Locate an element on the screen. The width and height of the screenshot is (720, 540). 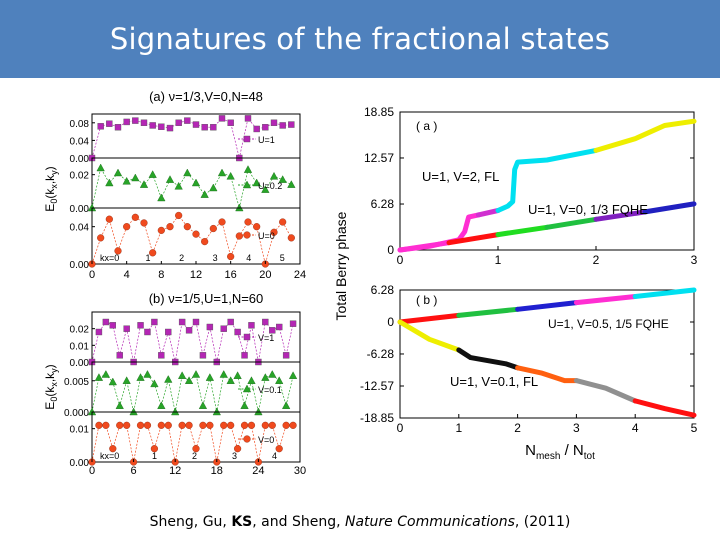
right-a-title: ( a ) is located at coordinates (426, 126).